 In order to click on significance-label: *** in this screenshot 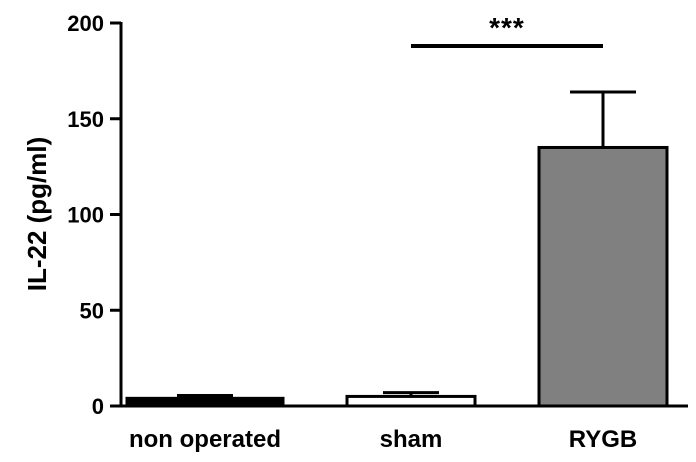, I will do `click(507, 27)`.